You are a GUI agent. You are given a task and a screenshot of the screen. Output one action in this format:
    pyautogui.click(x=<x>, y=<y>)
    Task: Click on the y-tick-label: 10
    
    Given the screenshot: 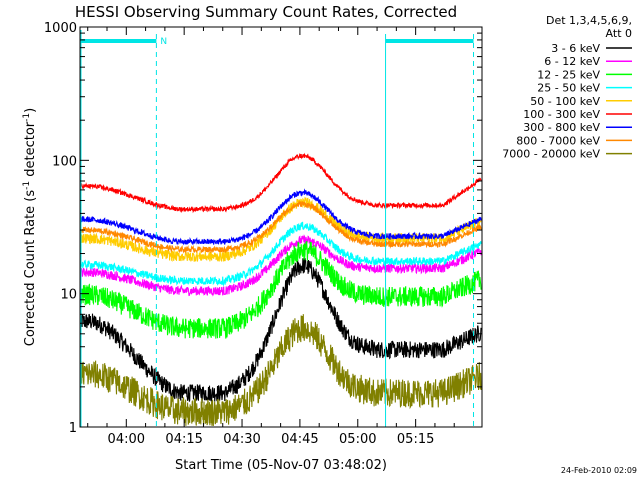 What is the action you would take?
    pyautogui.click(x=68, y=295)
    